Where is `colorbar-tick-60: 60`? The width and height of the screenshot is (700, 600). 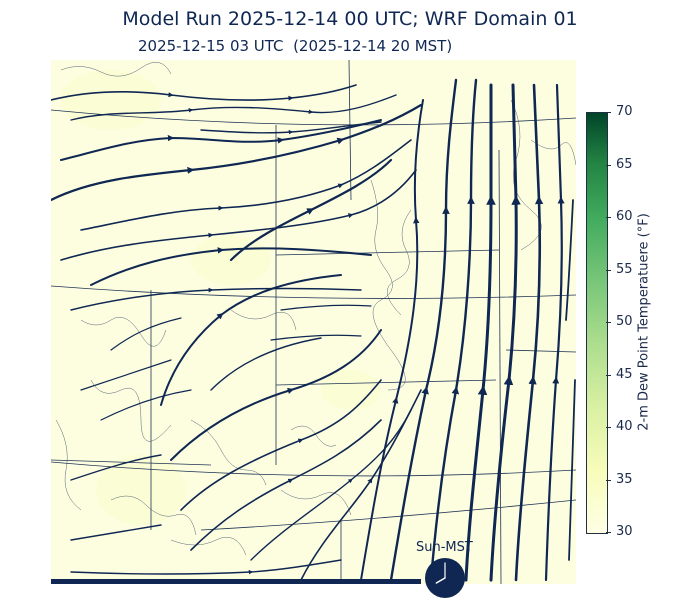 colorbar-tick-60: 60 is located at coordinates (619, 217).